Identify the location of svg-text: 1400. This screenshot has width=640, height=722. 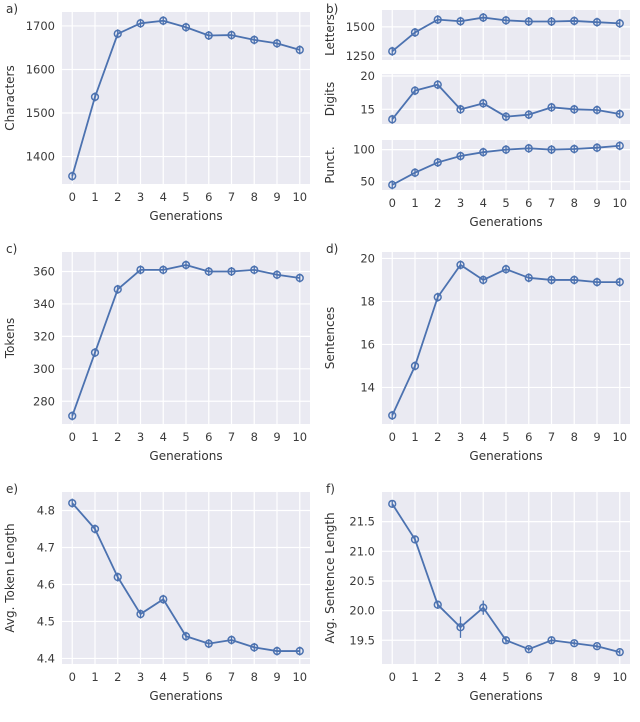
(40, 157).